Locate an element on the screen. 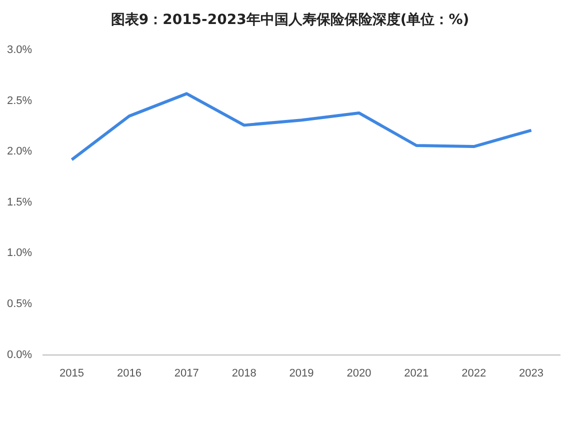 This screenshot has height=432, width=580. y-tick-label: 0.5% is located at coordinates (19, 304).